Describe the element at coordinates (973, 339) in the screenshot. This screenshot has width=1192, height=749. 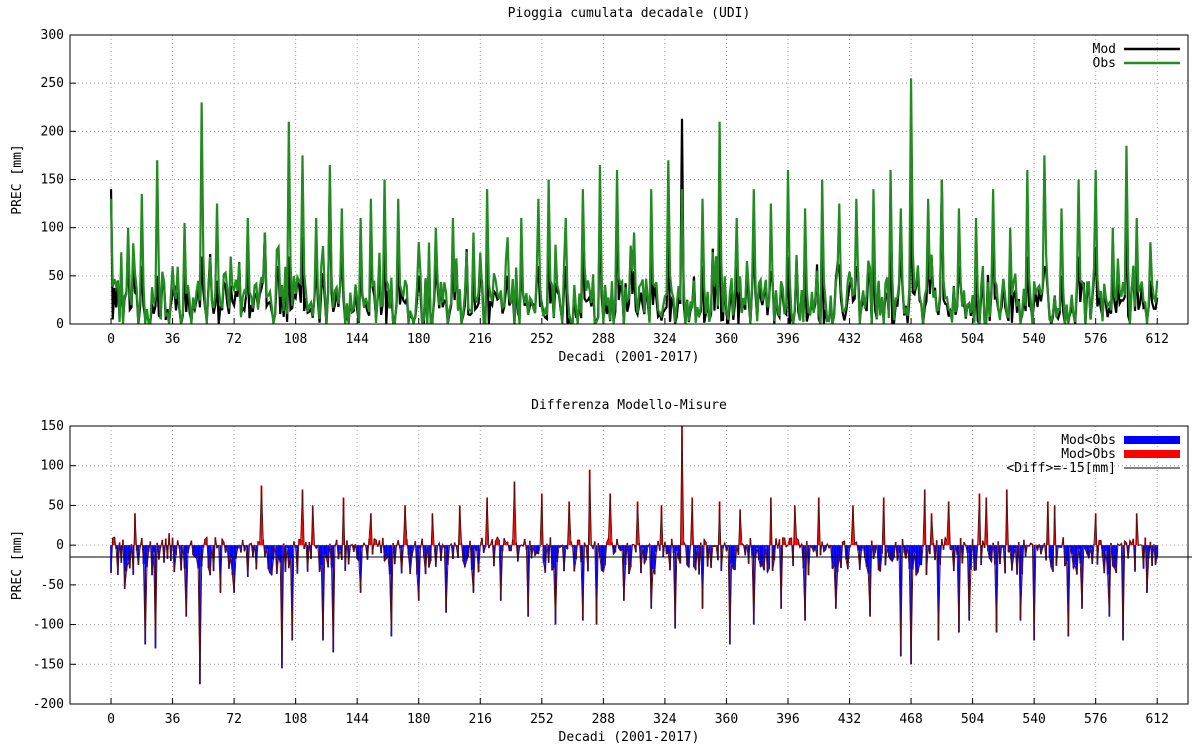
I see `top-x-tick-label: 504` at that location.